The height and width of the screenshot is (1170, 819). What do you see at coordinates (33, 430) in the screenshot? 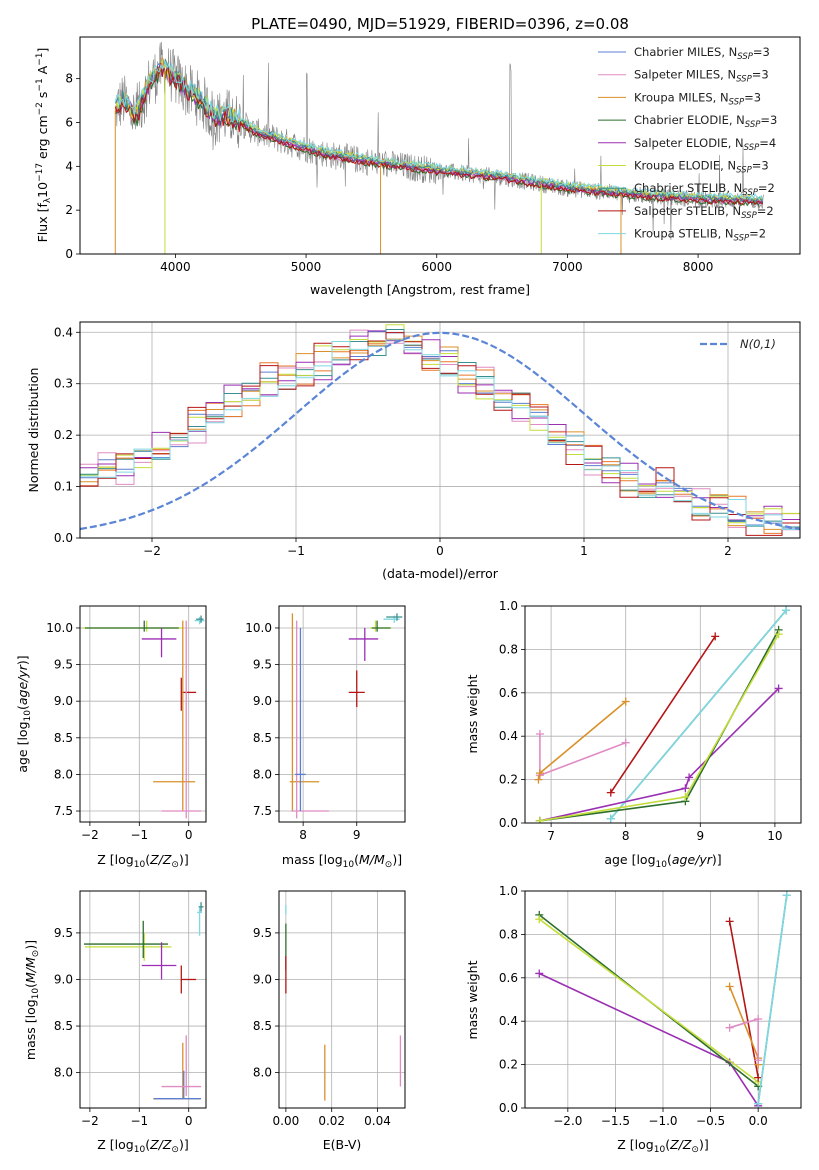
I see `y-axis-label: Normed distribution` at bounding box center [33, 430].